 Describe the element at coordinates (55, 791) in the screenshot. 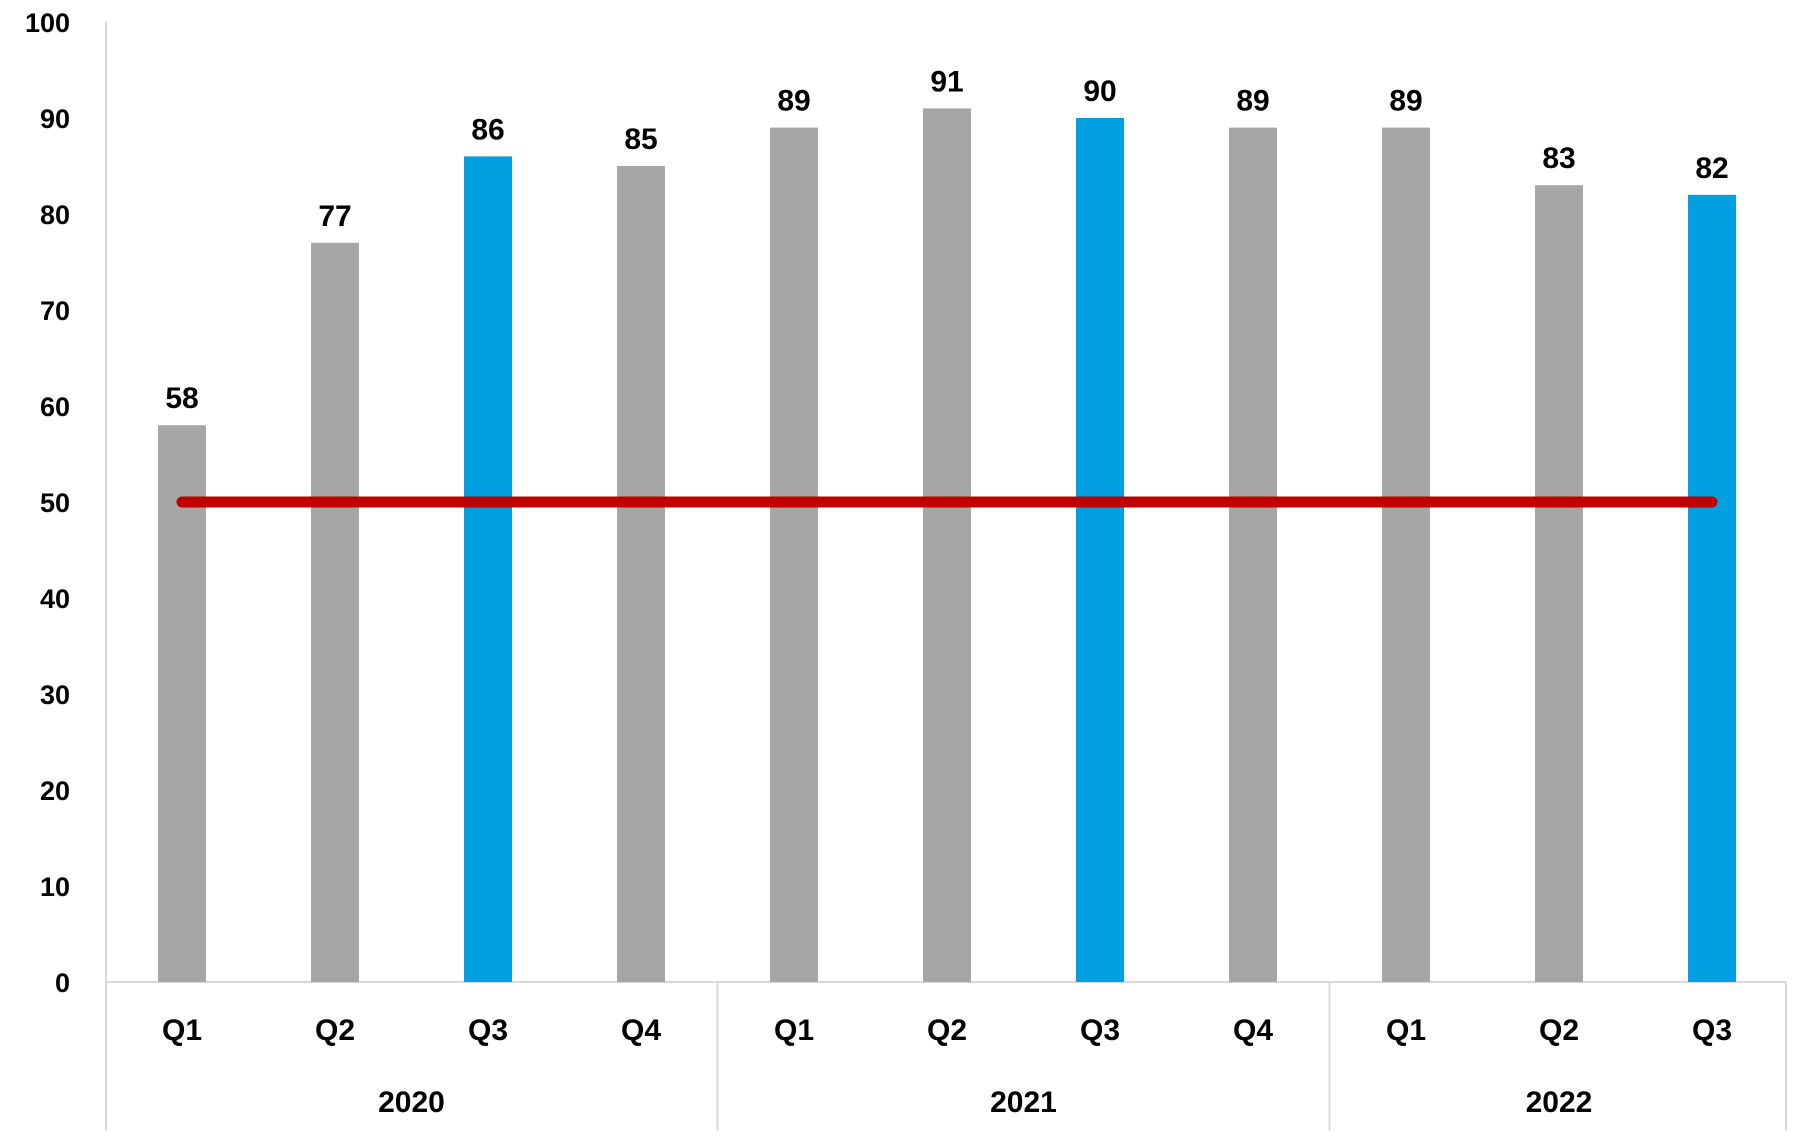

I see `y-tick-label: 20` at that location.